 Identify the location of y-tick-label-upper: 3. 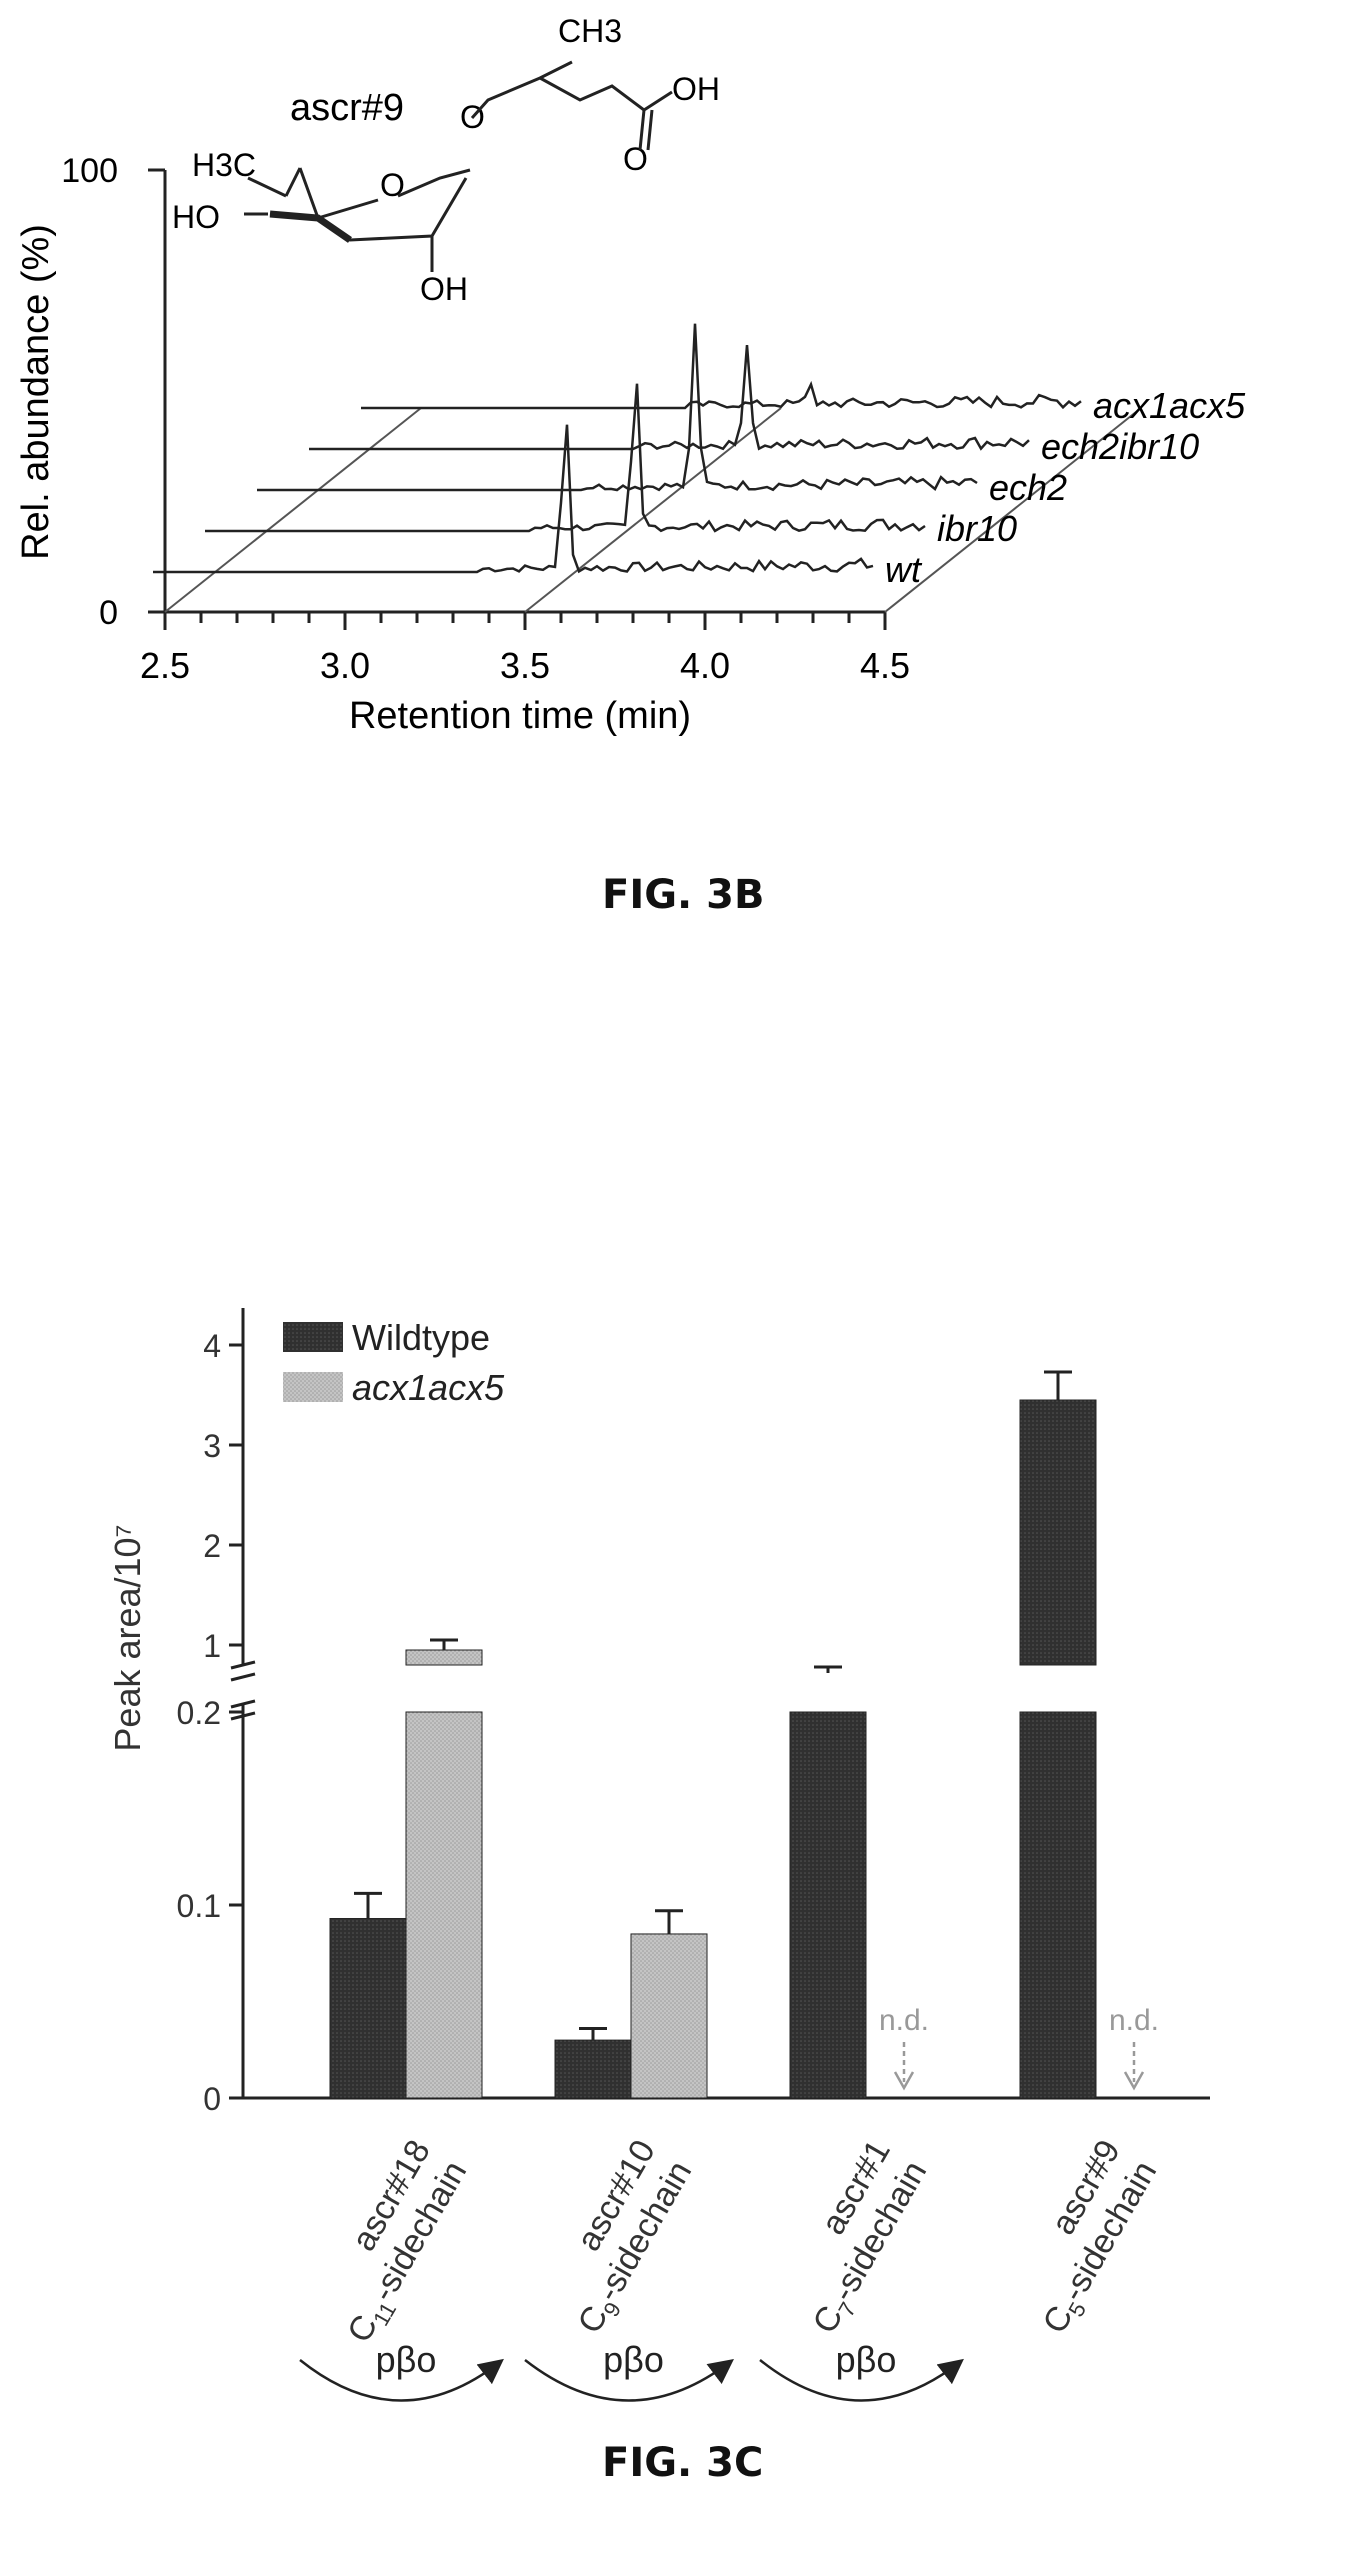
(212, 1446).